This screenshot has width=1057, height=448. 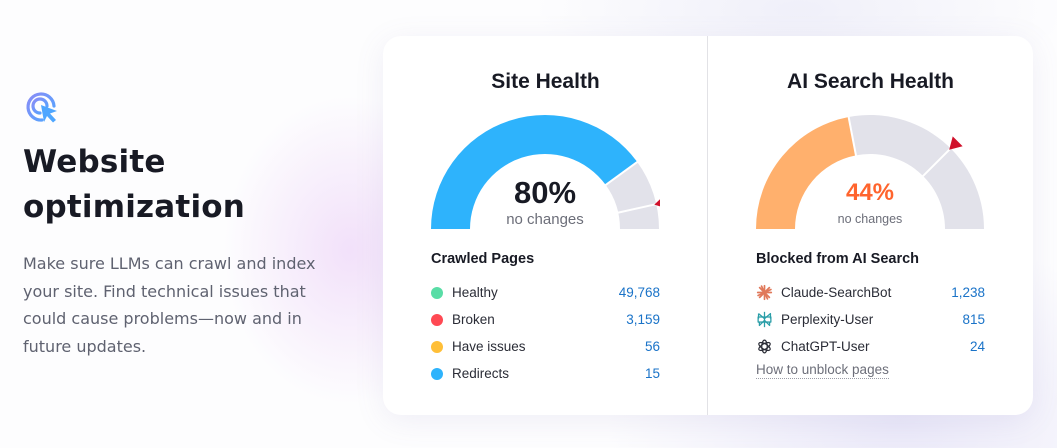 I want to click on openai-icon, so click(x=764, y=346).